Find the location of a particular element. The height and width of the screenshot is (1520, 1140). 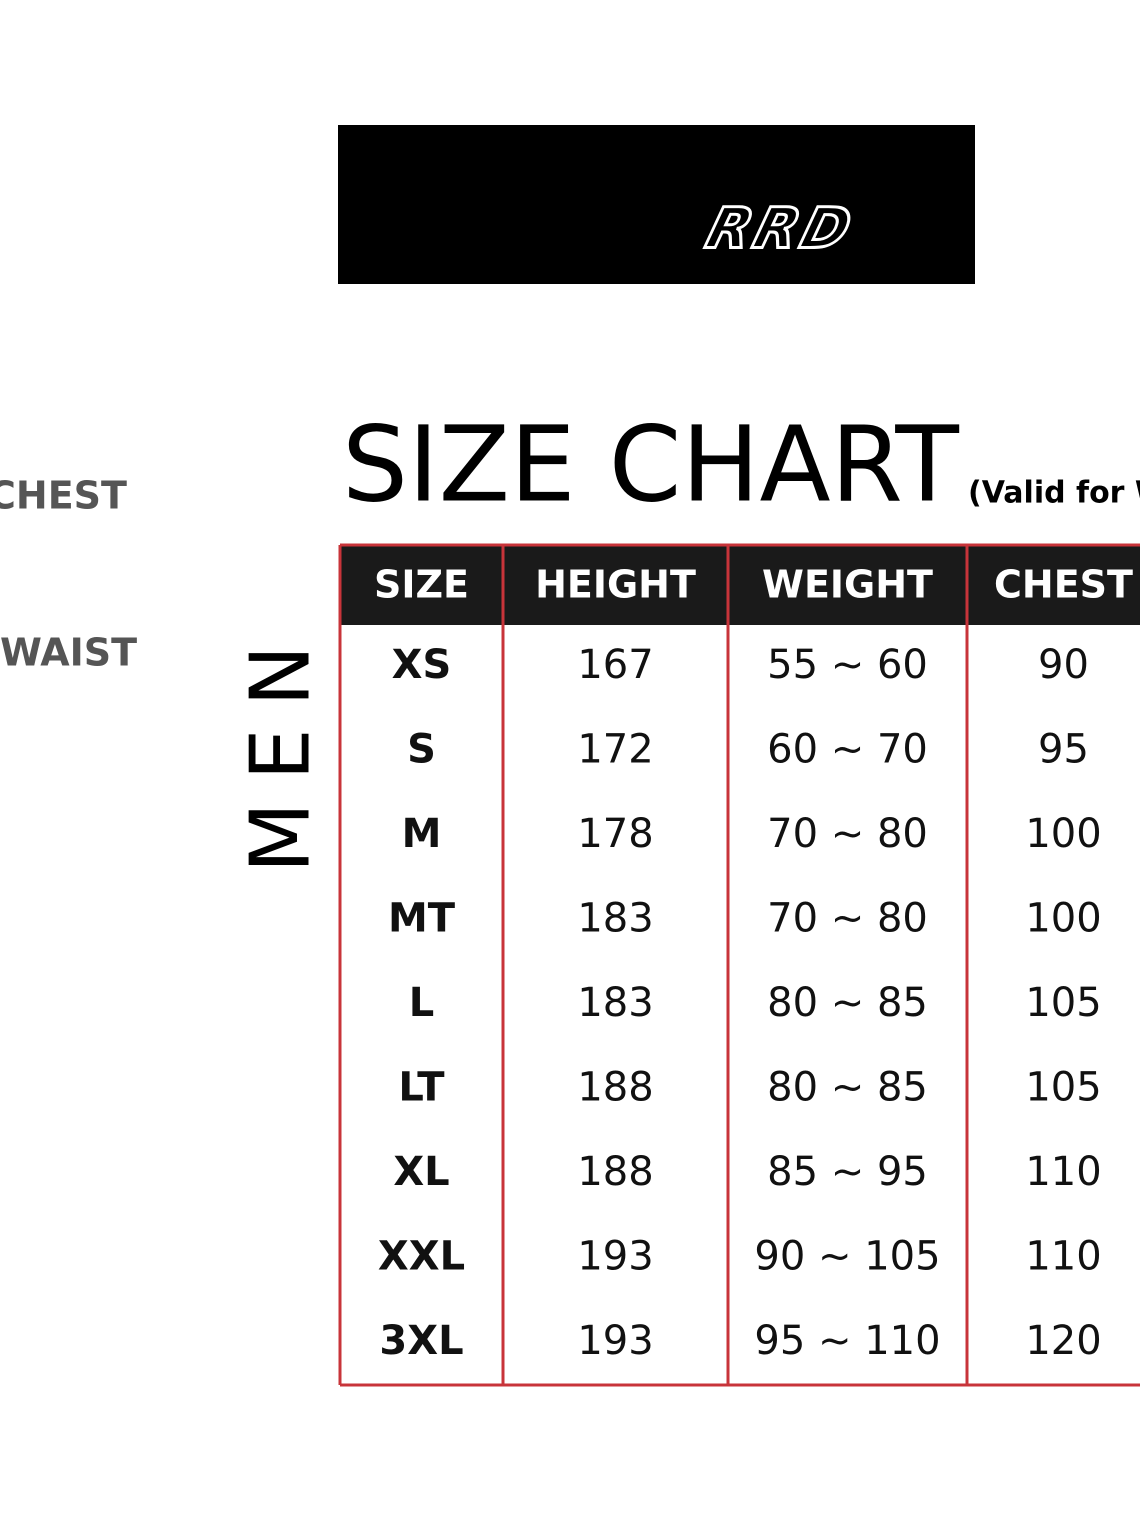

subtitle: (Valid for W is located at coordinates (1054, 493).